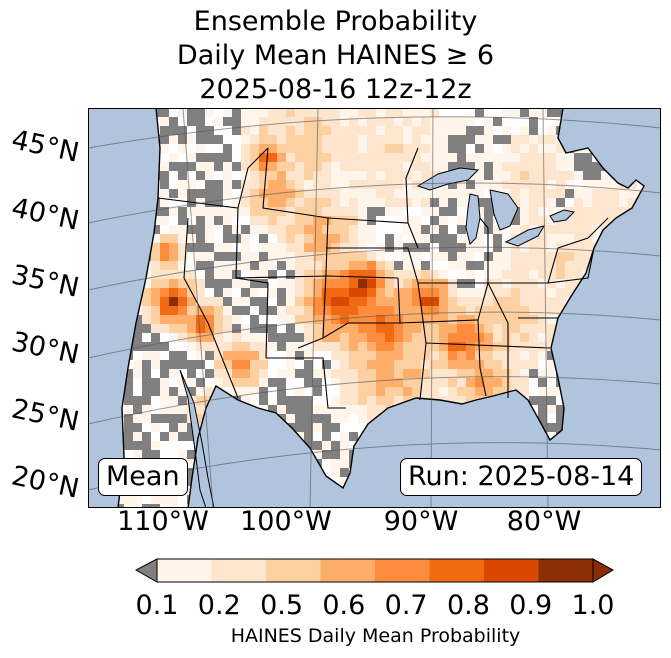 The width and height of the screenshot is (671, 658). What do you see at coordinates (603, 570) in the screenshot?
I see `colorbar-over-triangle` at bounding box center [603, 570].